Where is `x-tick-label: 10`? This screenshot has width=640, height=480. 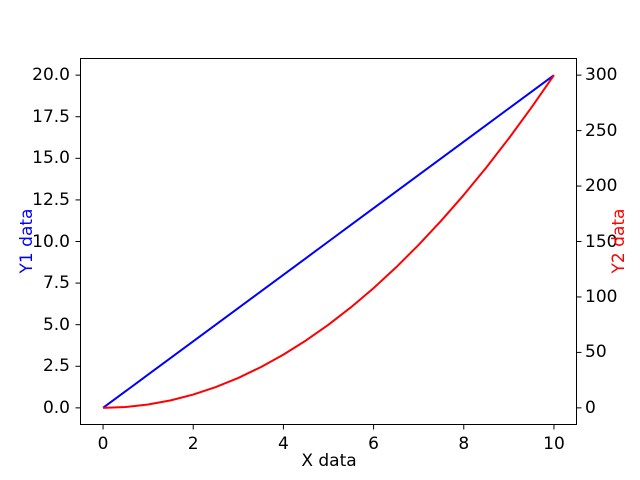
x-tick-label: 10 is located at coordinates (554, 444).